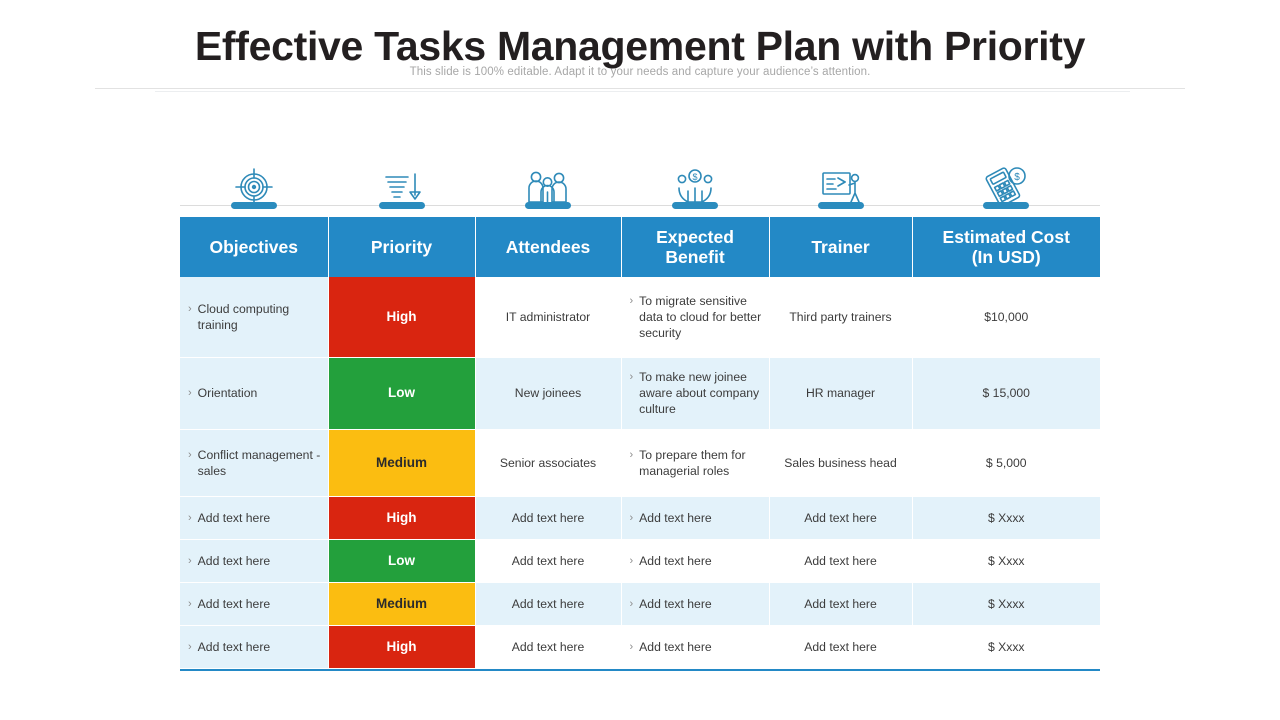 This screenshot has height=720, width=1280. Describe the element at coordinates (640, 177) in the screenshot. I see `icon-strip: $` at that location.